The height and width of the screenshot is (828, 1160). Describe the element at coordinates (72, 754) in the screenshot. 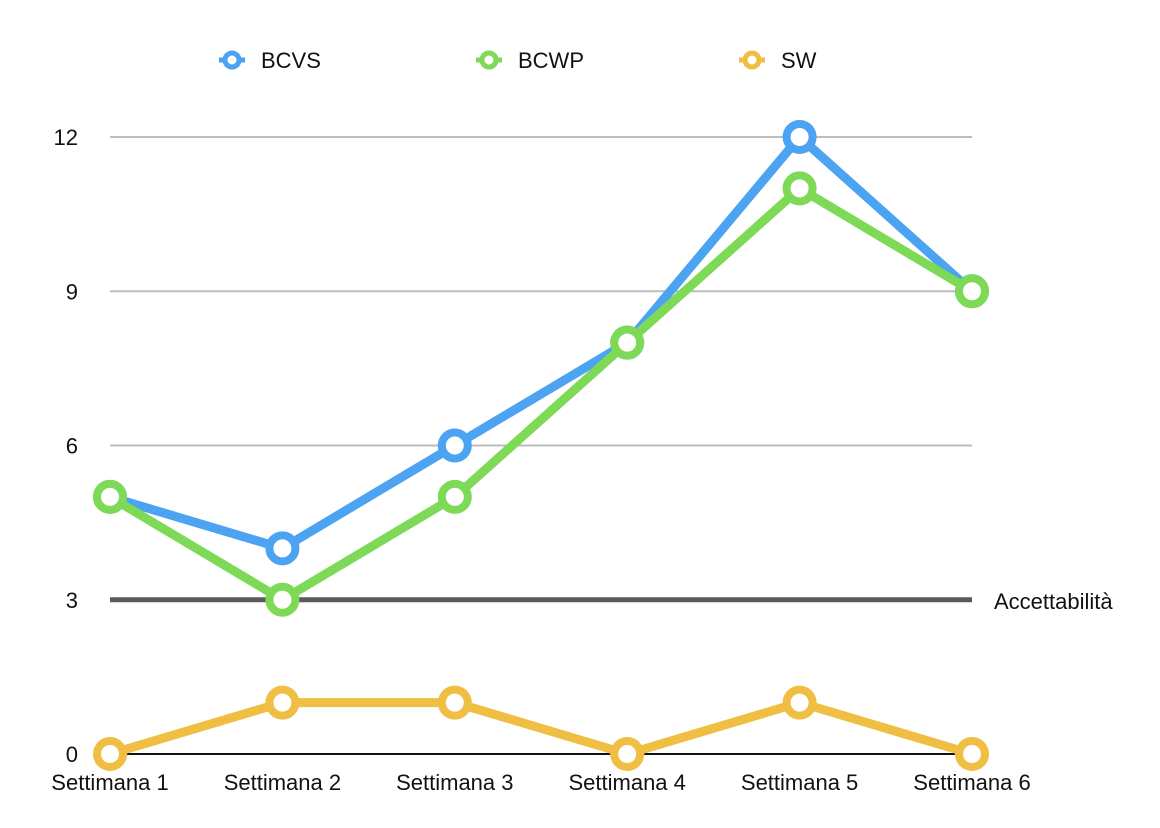

I see `y-tick-label-0: 0` at that location.